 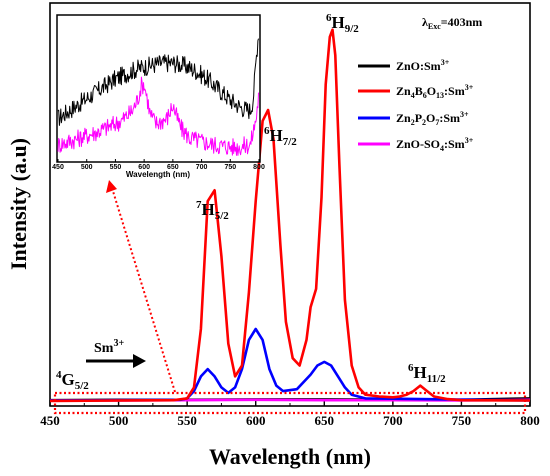 I want to click on legend-label-zn2p2o7: Zn2P2O7:Sm3+, so click(x=432, y=118).